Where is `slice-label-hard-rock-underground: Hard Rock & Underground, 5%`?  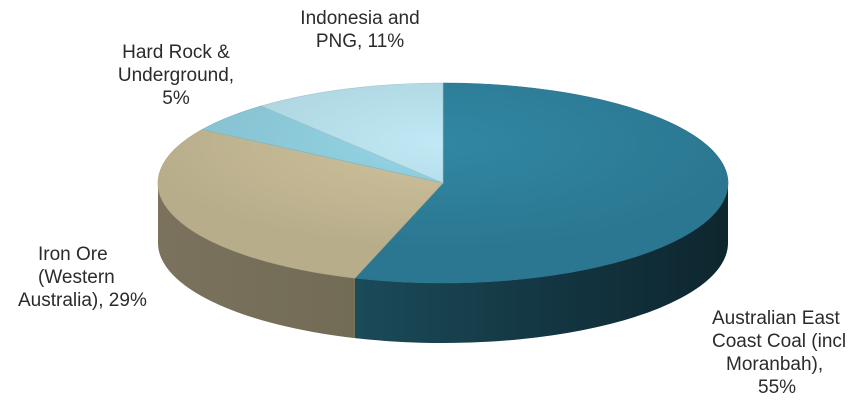
slice-label-hard-rock-underground: Hard Rock & Underground, 5% is located at coordinates (176, 75).